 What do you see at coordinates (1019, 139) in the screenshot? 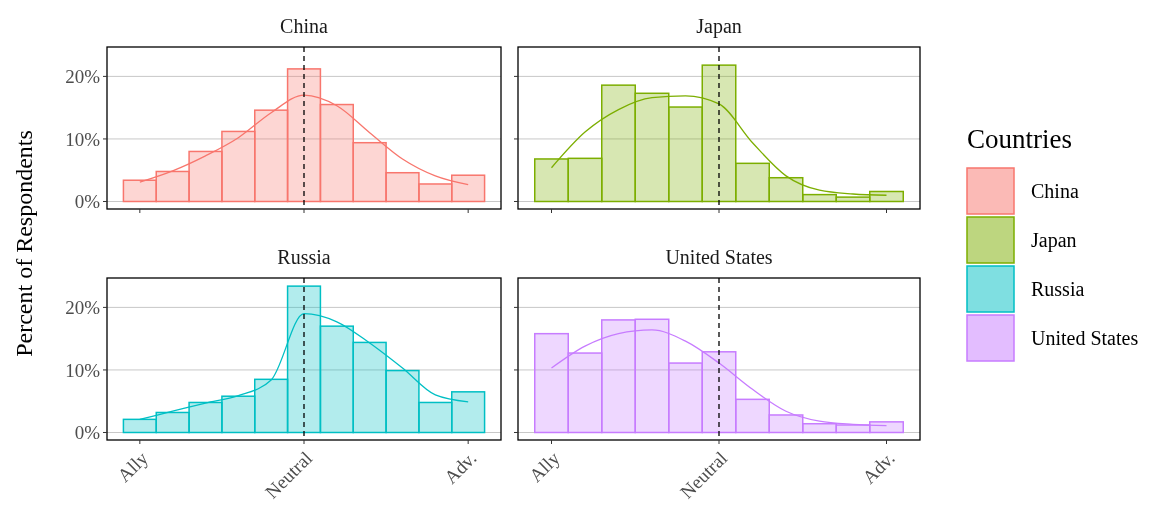
I see `legend-title: Countries` at bounding box center [1019, 139].